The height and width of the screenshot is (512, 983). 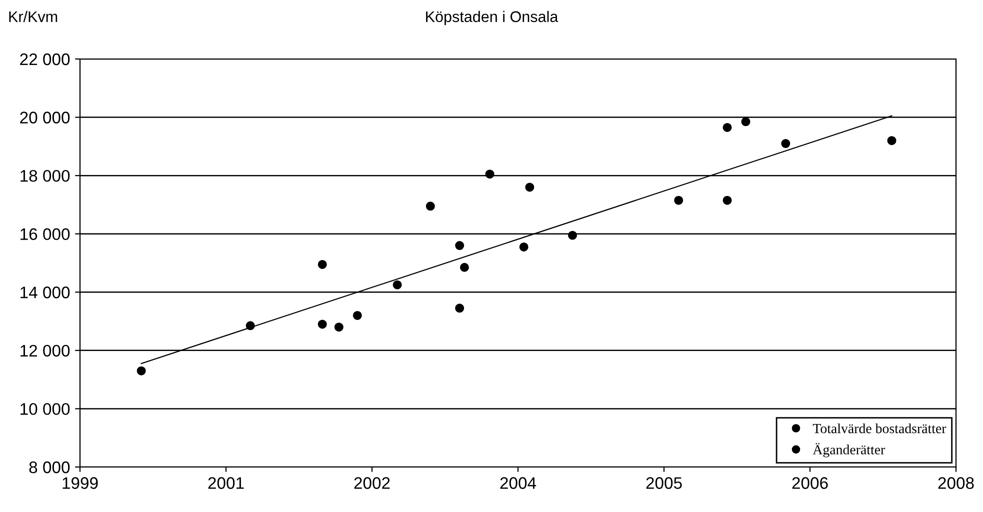 What do you see at coordinates (664, 483) in the screenshot?
I see `x-tick-label: 2005` at bounding box center [664, 483].